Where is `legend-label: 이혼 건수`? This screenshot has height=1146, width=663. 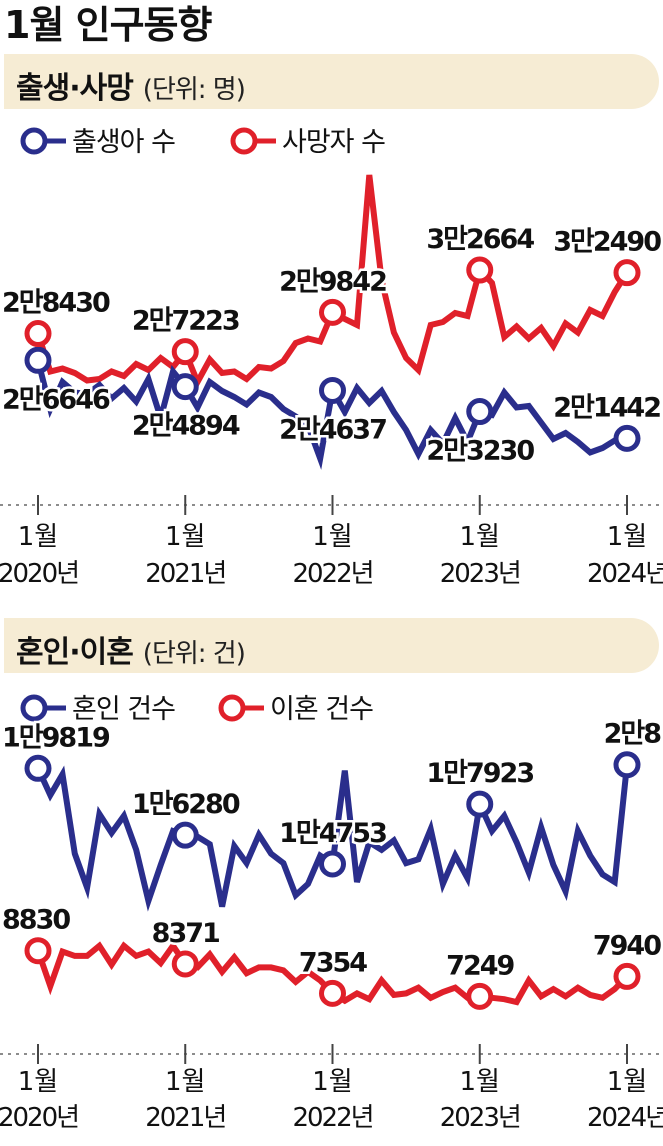
legend-label: 이혼 건수 is located at coordinates (321, 709).